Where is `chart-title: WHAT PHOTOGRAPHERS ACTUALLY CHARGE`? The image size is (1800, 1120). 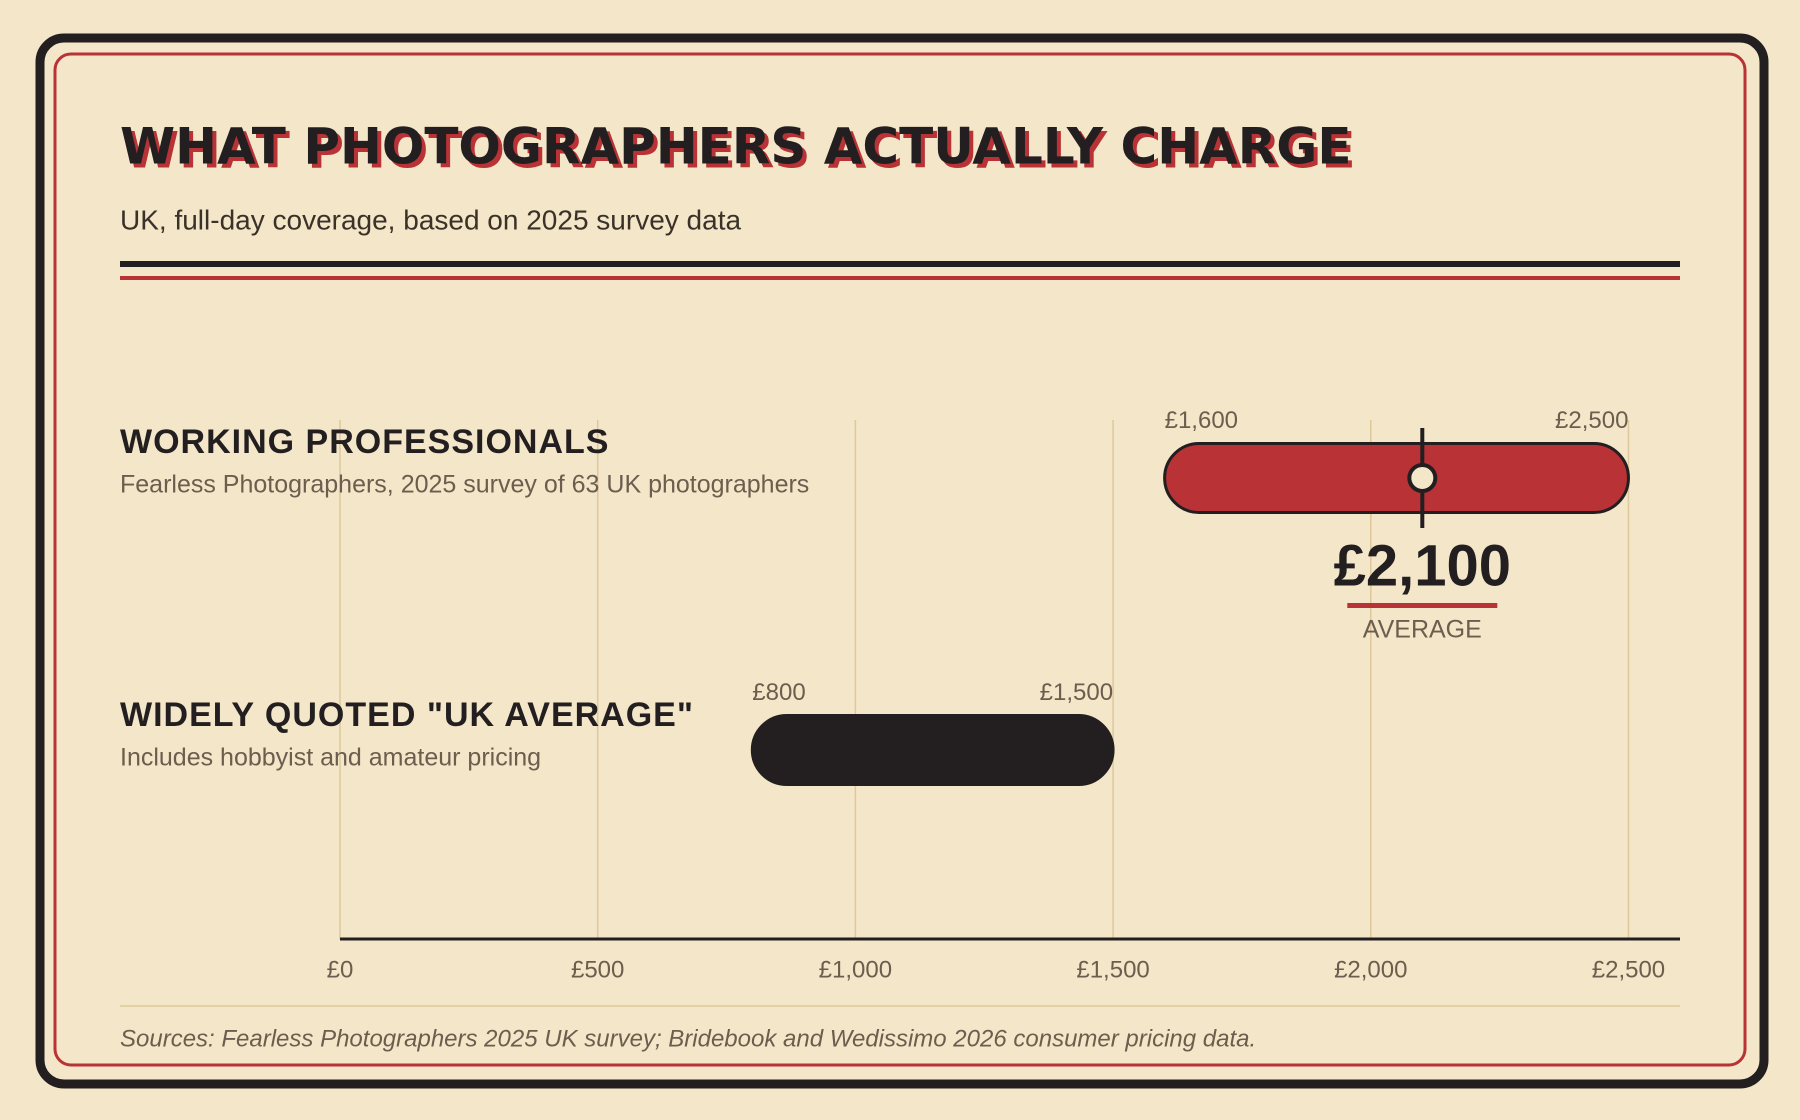 chart-title: WHAT PHOTOGRAPHERS ACTUALLY CHARGE is located at coordinates (735, 147).